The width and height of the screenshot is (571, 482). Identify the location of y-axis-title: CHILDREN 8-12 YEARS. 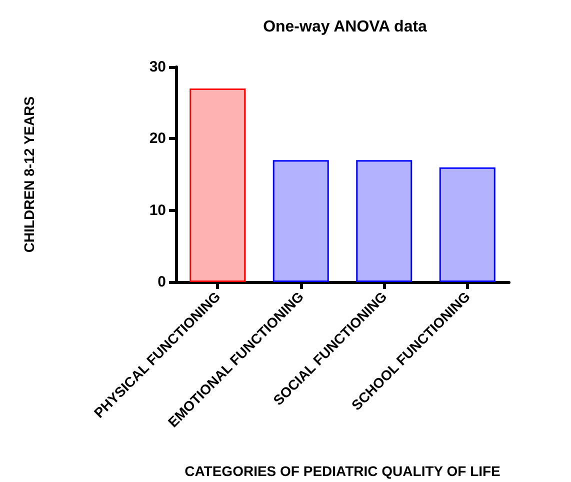
(29, 174).